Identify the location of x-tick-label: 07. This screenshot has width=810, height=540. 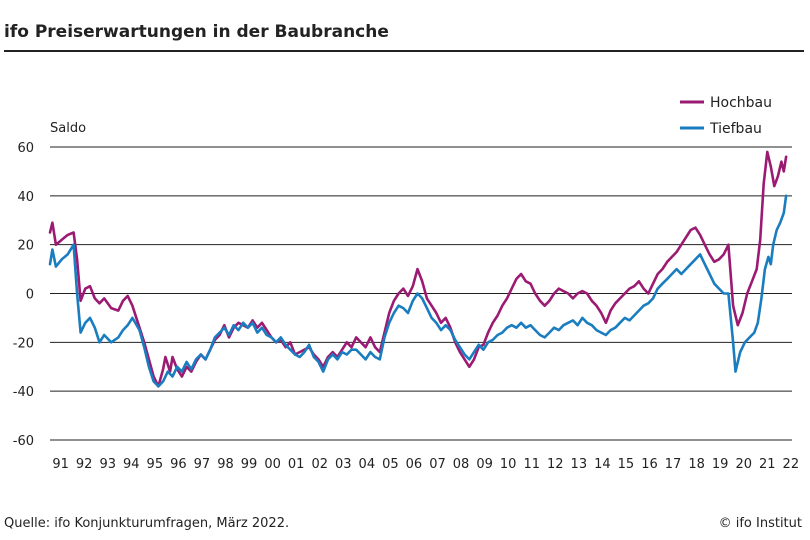
(437, 464).